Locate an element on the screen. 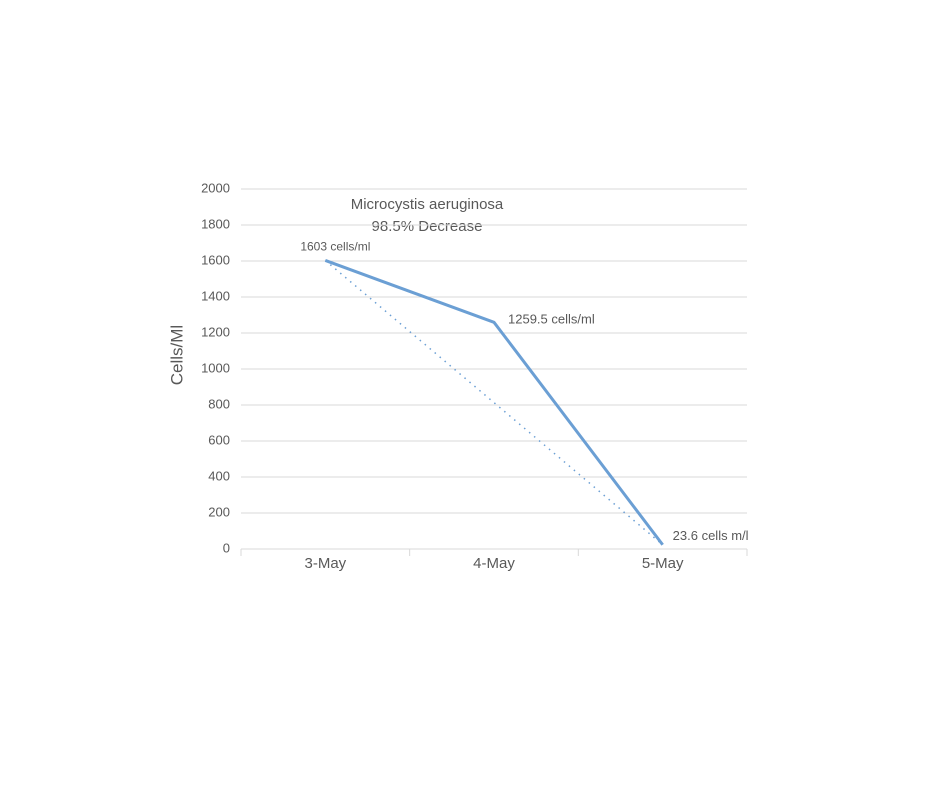 The image size is (940, 788). y-tick-label: 800 is located at coordinates (219, 403).